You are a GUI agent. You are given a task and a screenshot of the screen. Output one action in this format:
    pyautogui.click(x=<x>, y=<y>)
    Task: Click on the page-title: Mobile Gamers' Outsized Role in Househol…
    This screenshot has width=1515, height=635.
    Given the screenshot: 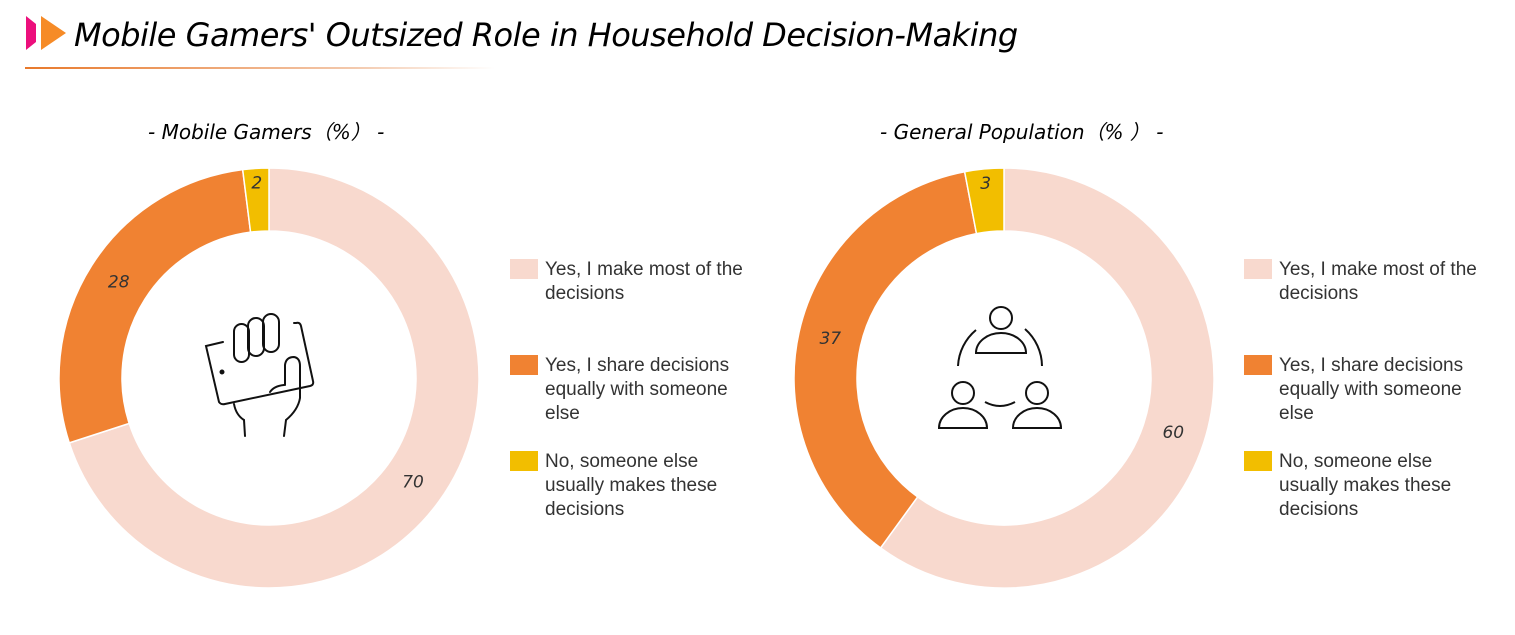 What is the action you would take?
    pyautogui.click(x=546, y=35)
    